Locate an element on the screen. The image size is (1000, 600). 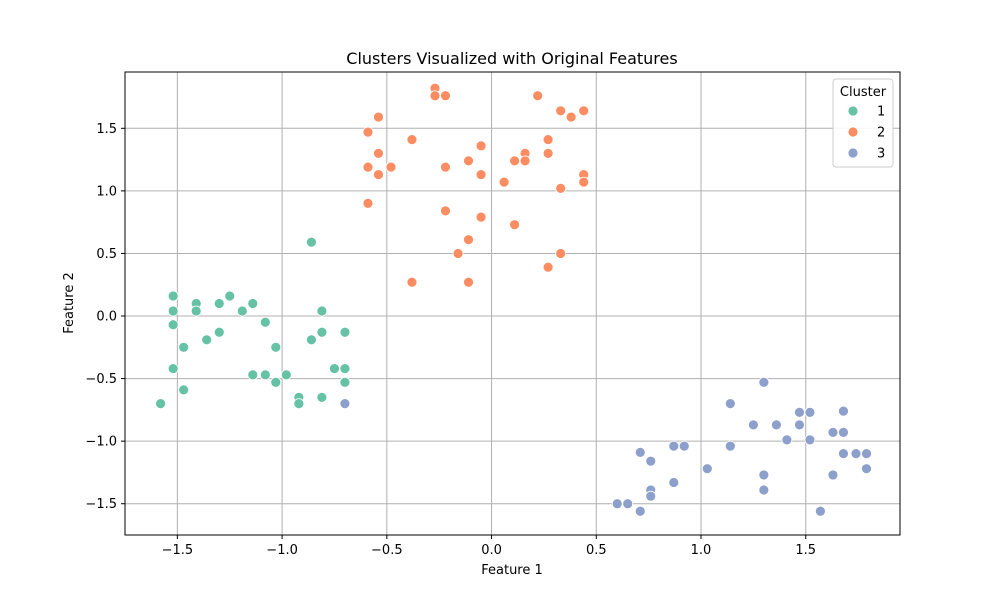
x-axis-label: Feature 1 is located at coordinates (512, 570).